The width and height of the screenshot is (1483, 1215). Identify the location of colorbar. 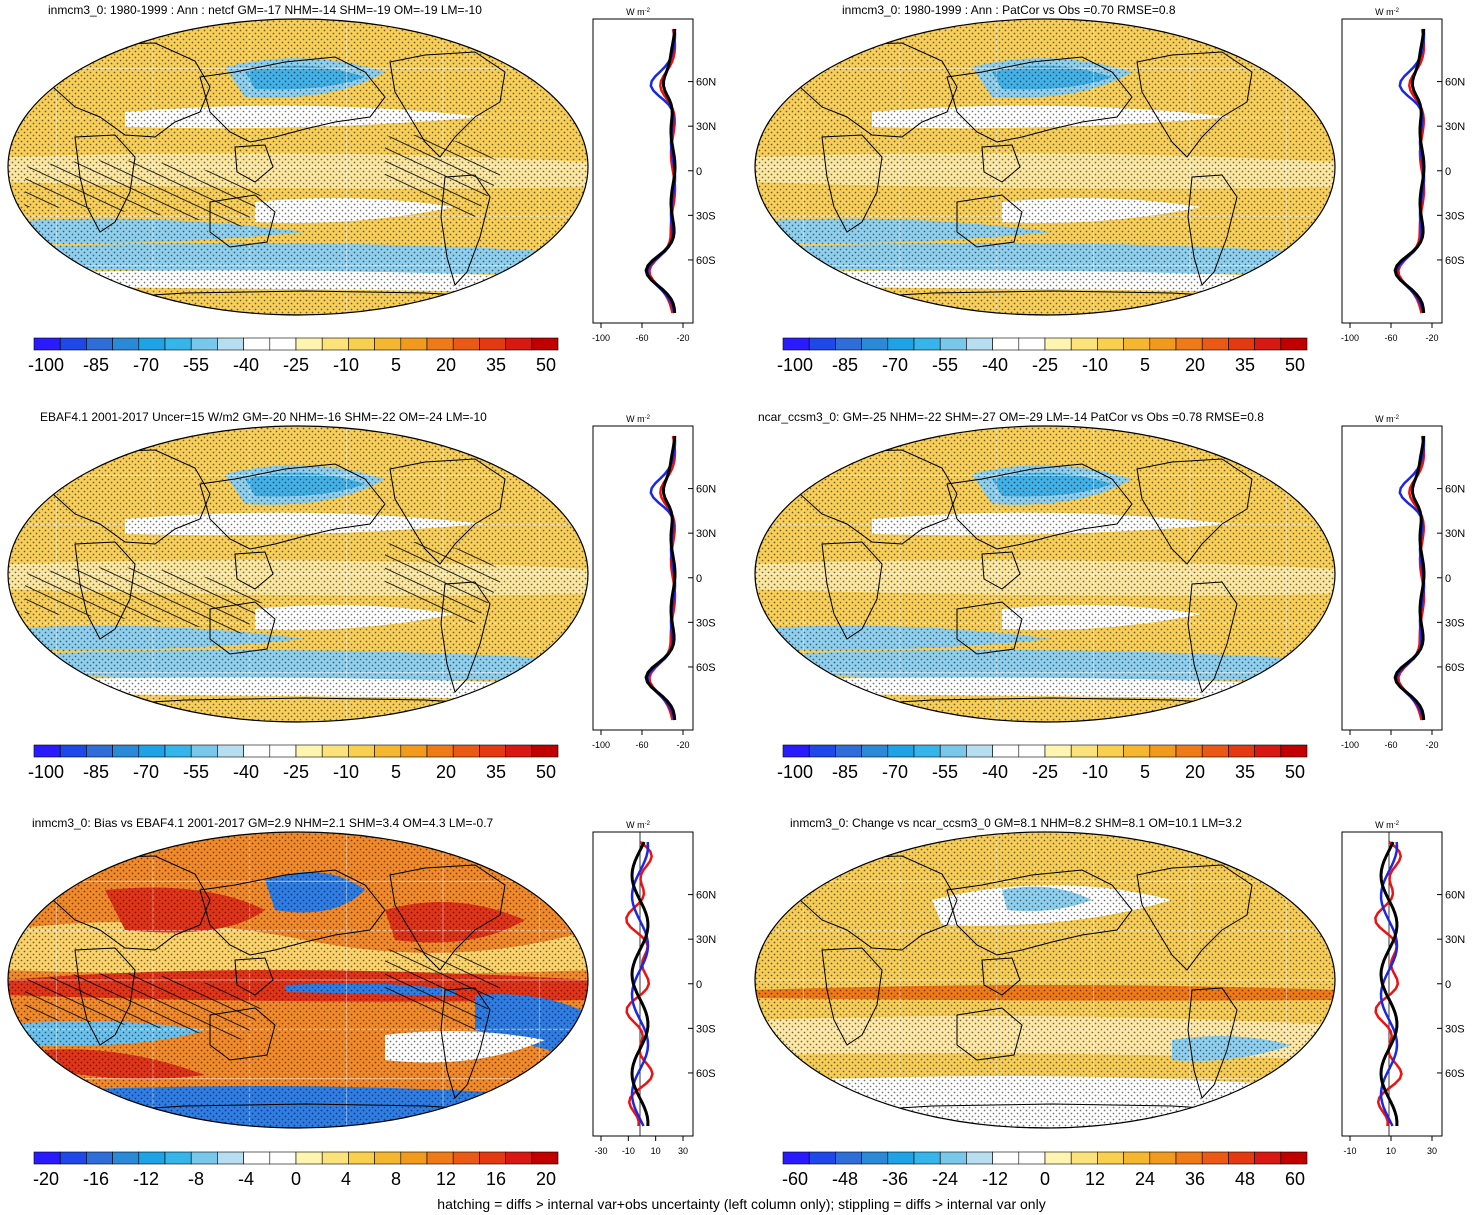
(296, 1158).